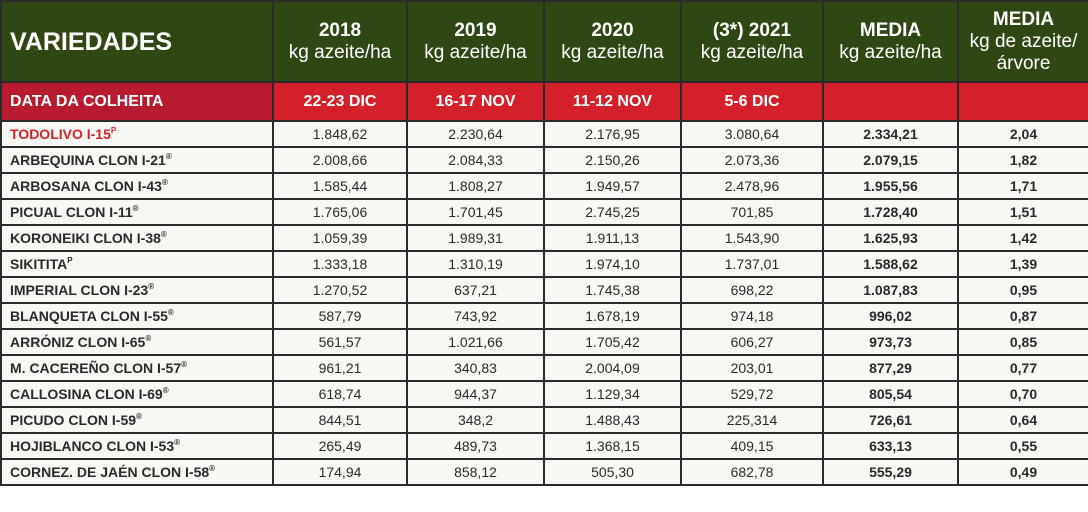  What do you see at coordinates (890, 101) in the screenshot?
I see `harvest-date` at bounding box center [890, 101].